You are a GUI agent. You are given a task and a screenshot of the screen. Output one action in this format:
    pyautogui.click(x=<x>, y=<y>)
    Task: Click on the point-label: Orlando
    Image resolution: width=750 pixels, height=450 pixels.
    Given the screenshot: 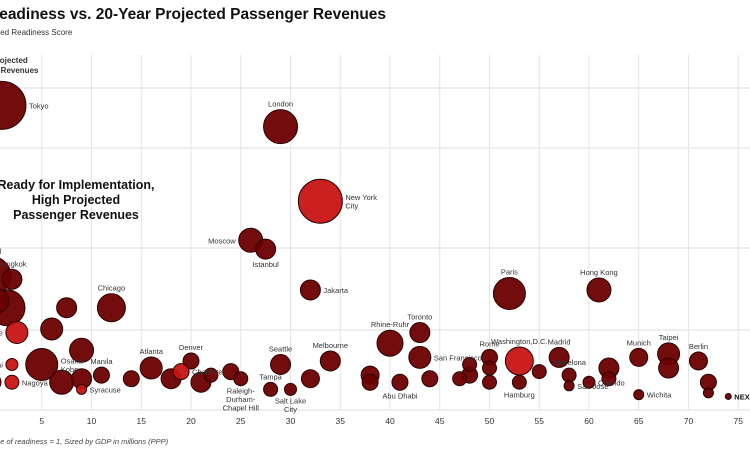 What is the action you would take?
    pyautogui.click(x=611, y=382)
    